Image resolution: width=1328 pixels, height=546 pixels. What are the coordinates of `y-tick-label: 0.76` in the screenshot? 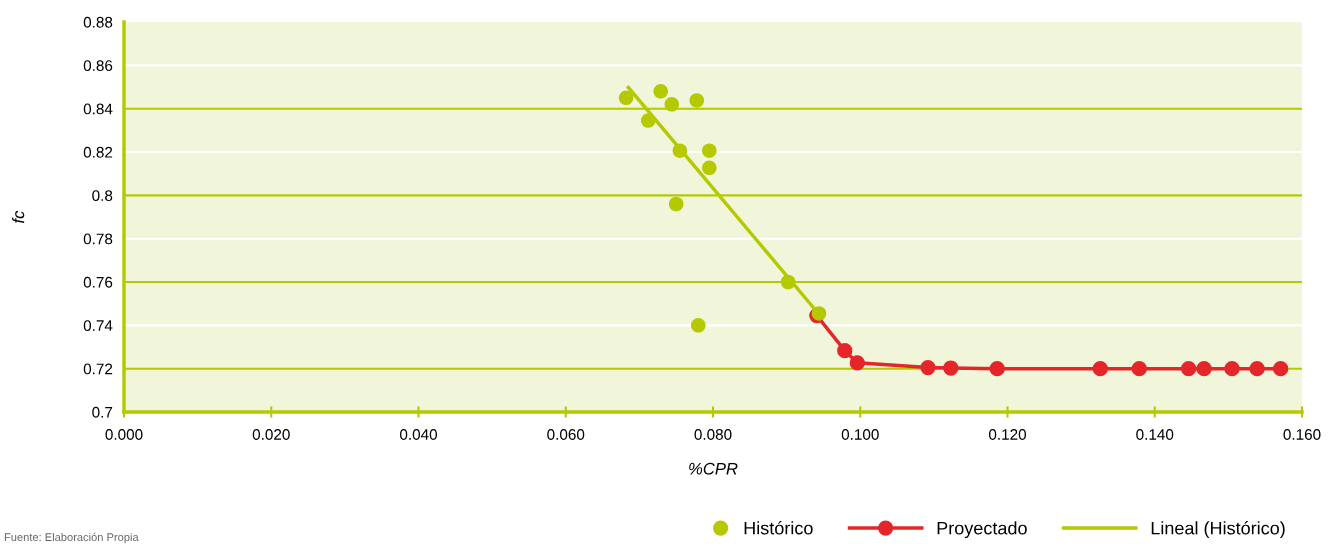 It's located at (98, 282).